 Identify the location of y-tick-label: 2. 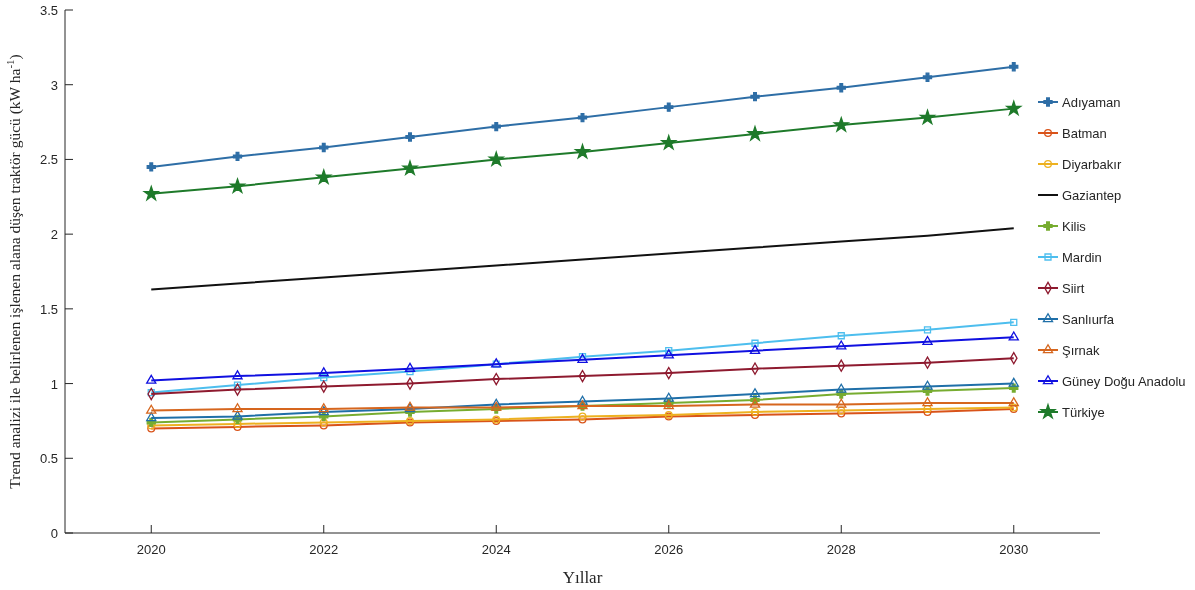
(54, 235).